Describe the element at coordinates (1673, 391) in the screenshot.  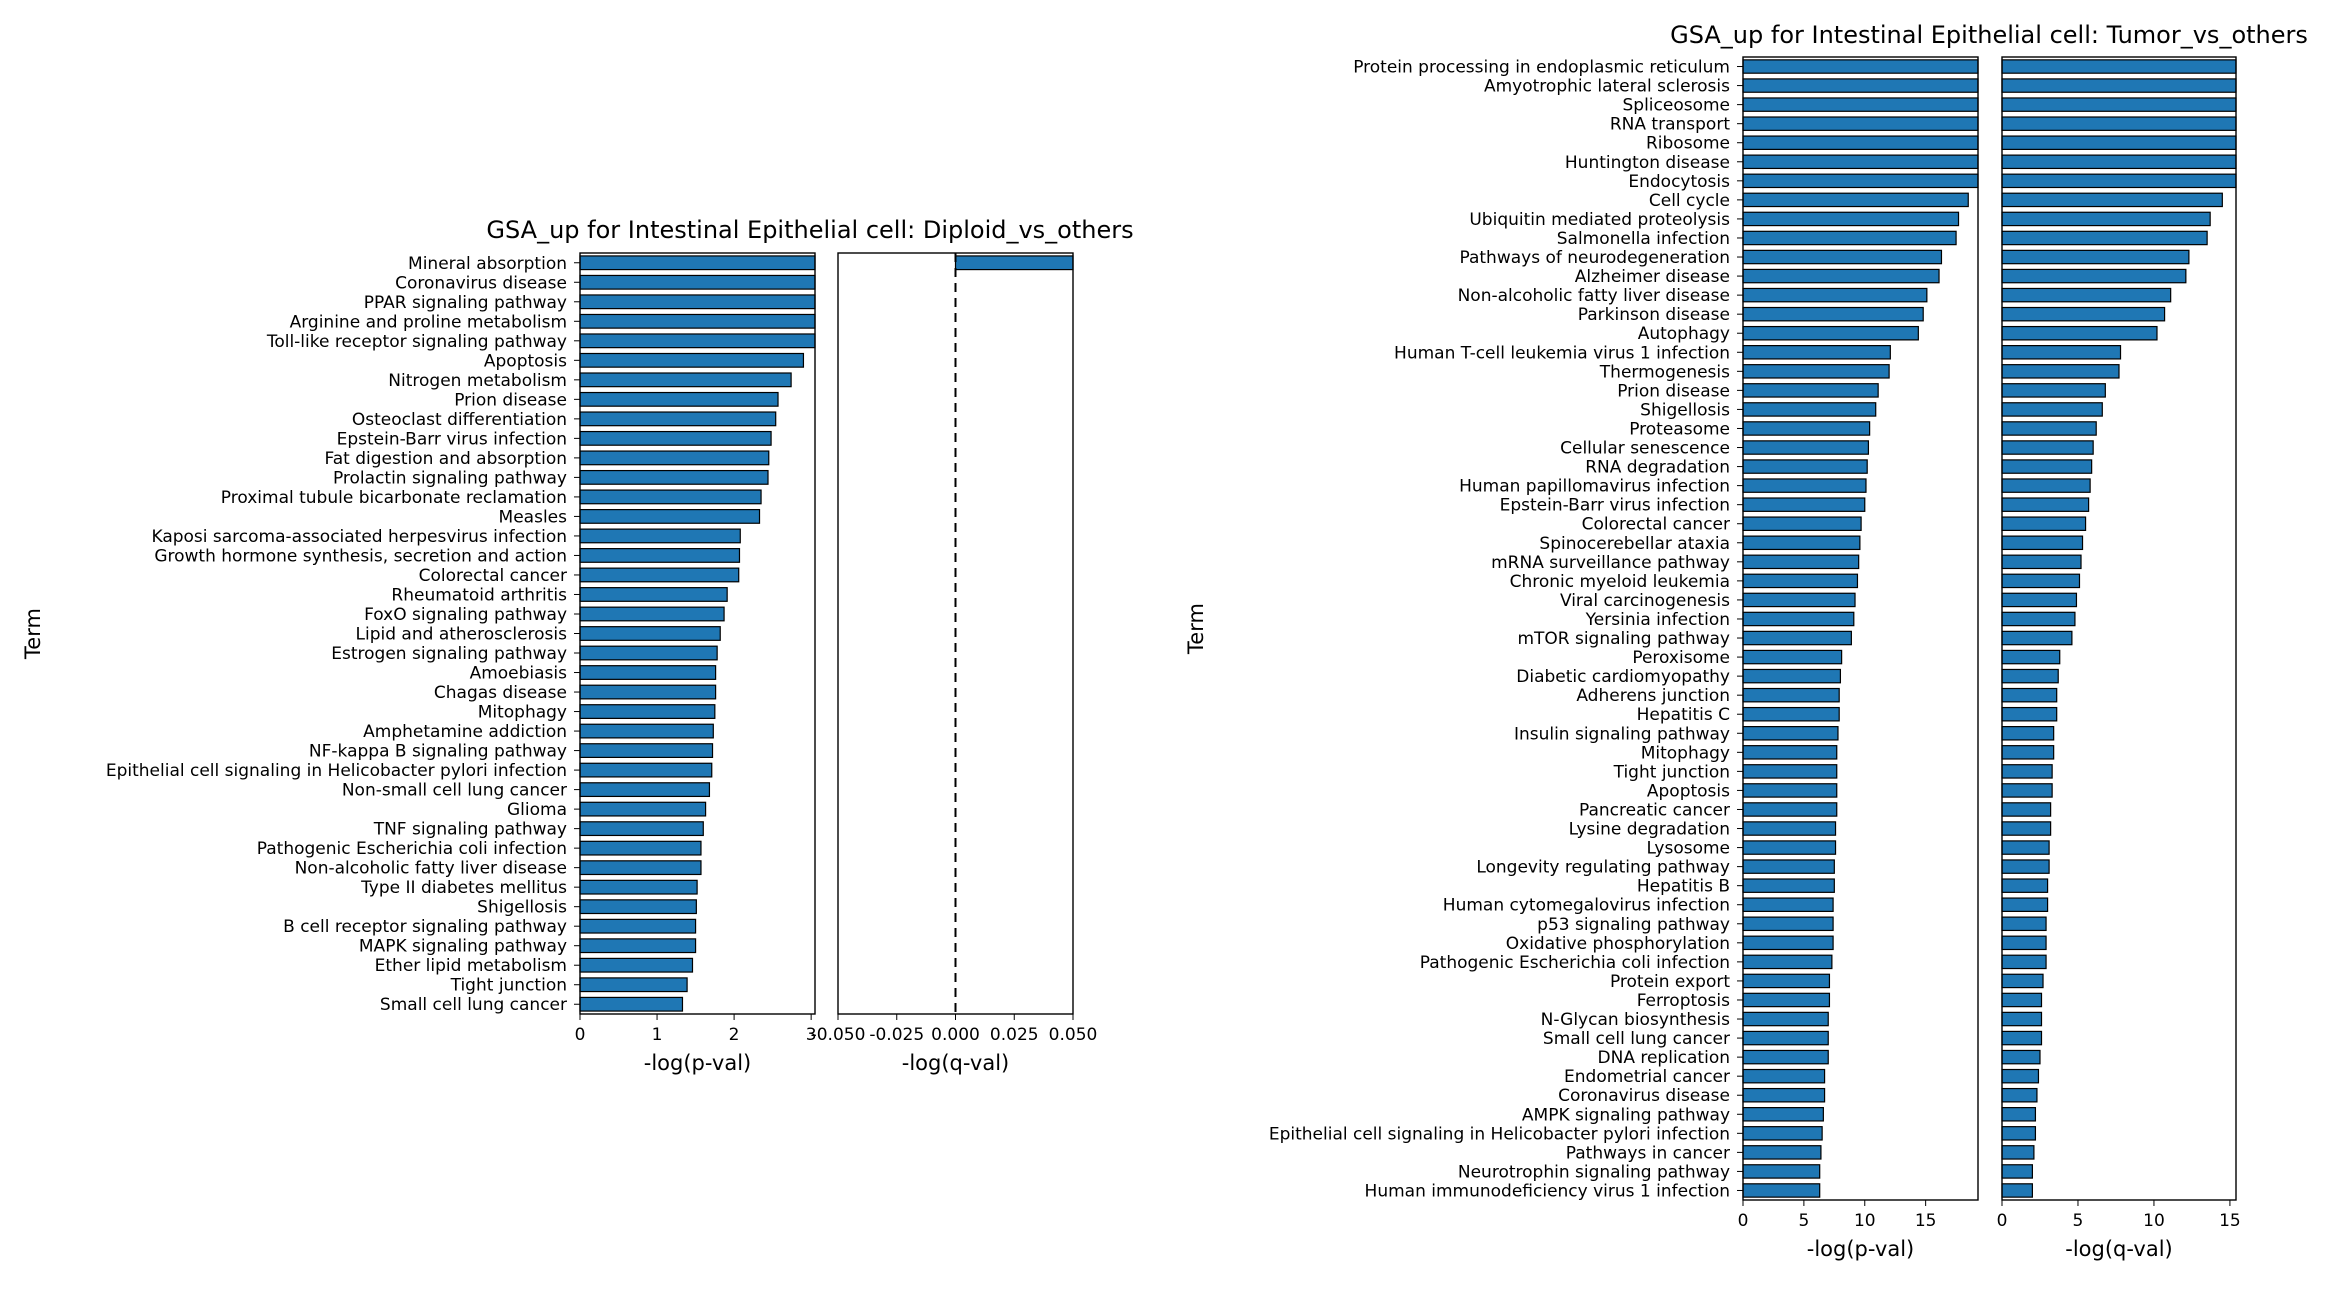
I see `term-label: Prion disease` at that location.